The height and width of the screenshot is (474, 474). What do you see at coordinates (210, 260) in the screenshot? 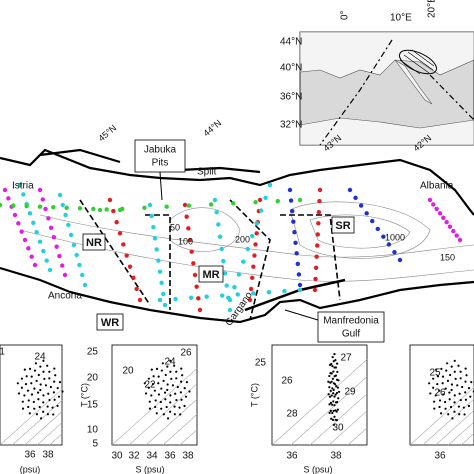
I see `region-boundary` at bounding box center [210, 260].